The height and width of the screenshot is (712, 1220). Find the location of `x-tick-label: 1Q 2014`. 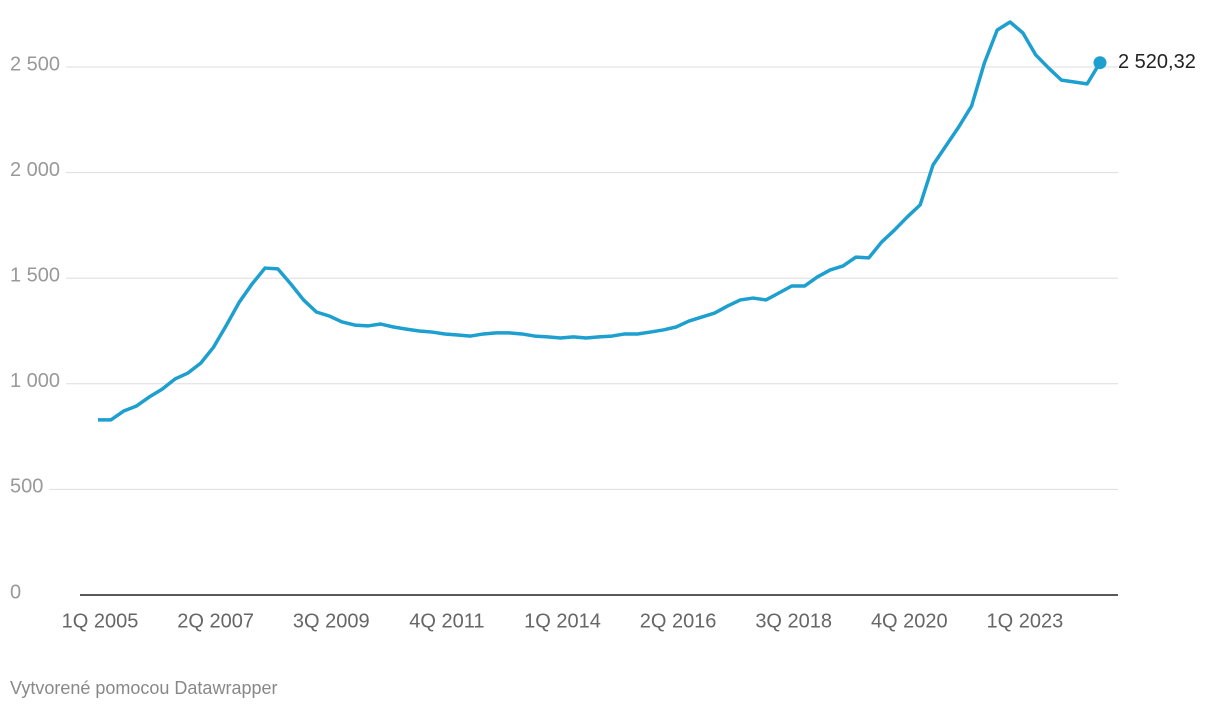

x-tick-label: 1Q 2014 is located at coordinates (562, 621).